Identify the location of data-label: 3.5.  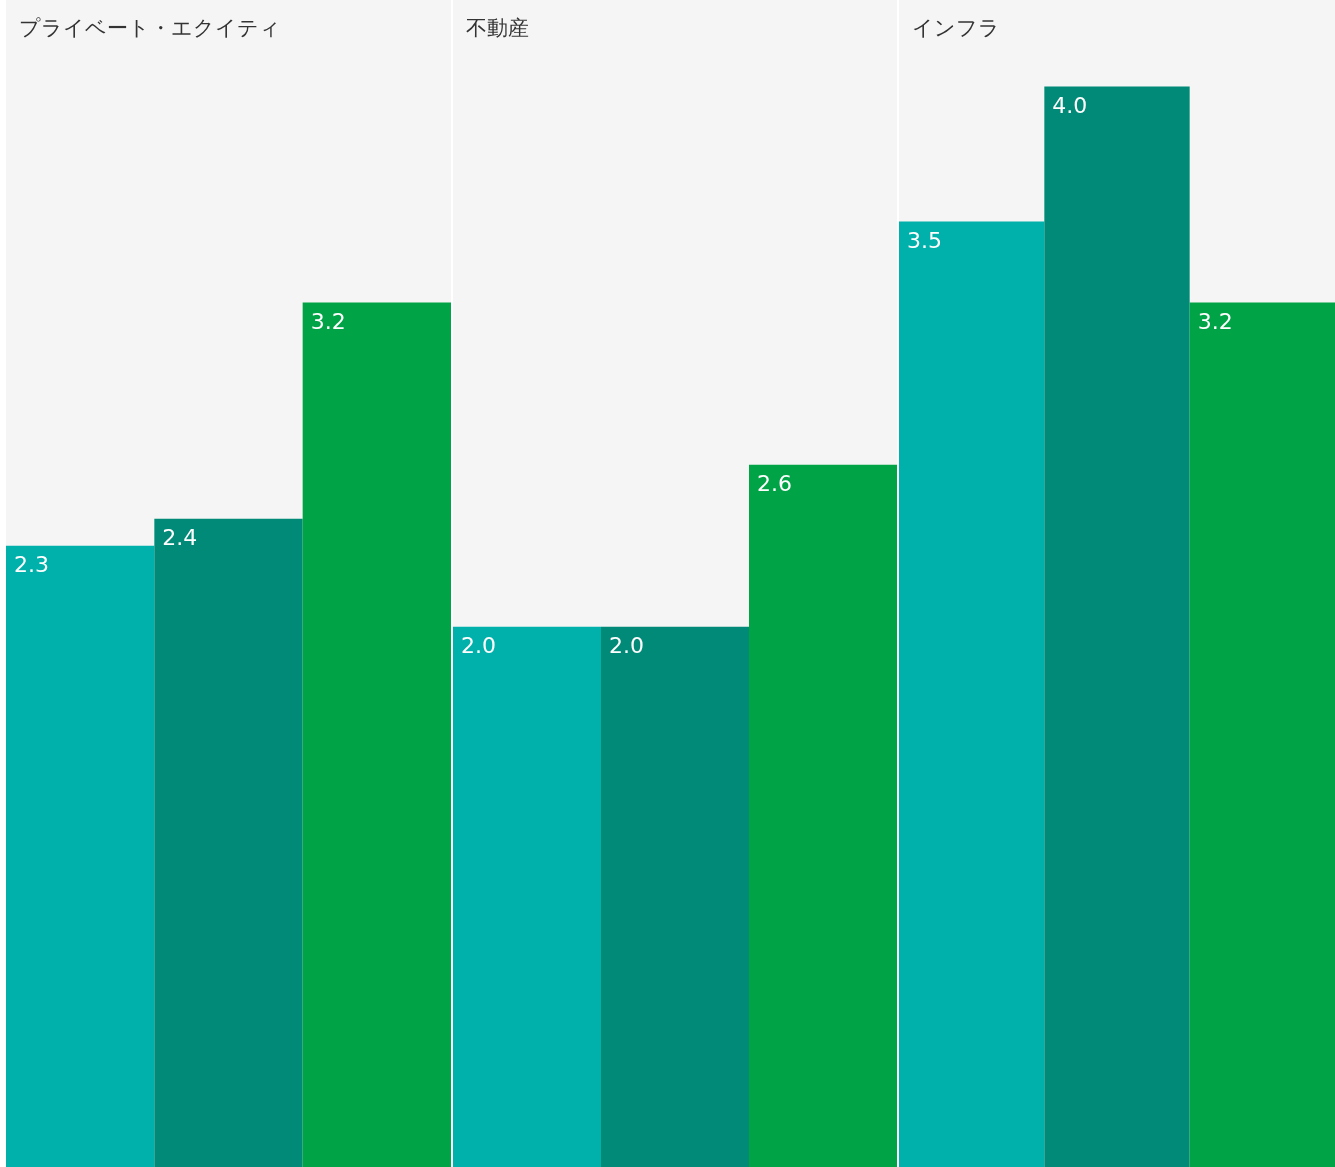
(924, 241).